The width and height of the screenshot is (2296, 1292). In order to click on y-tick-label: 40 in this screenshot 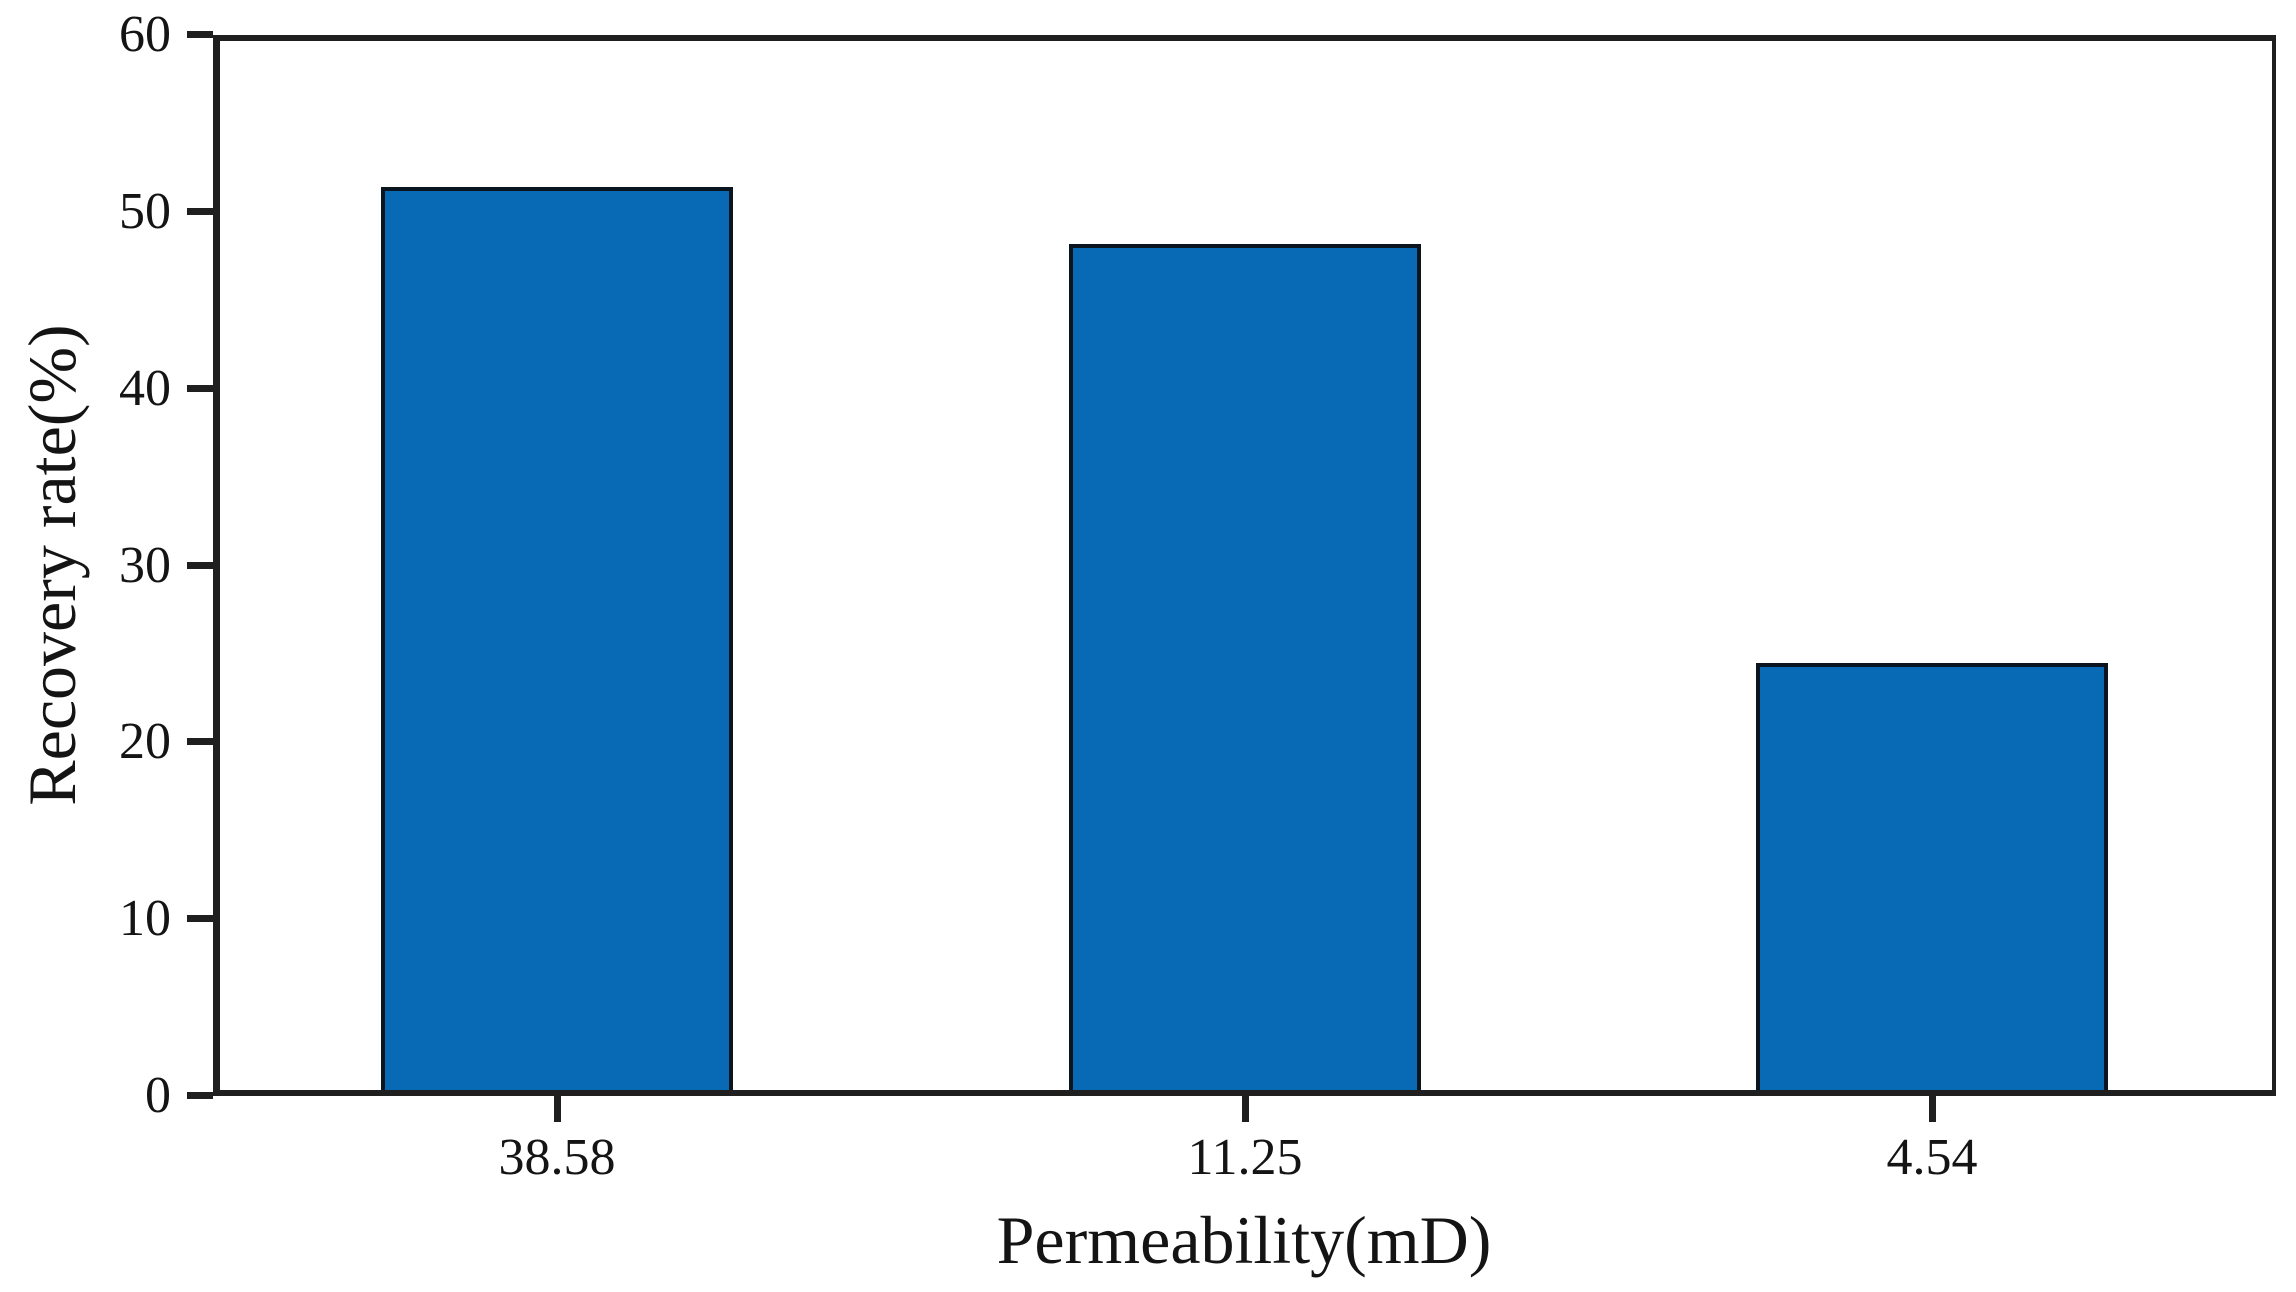, I will do `click(145, 388)`.